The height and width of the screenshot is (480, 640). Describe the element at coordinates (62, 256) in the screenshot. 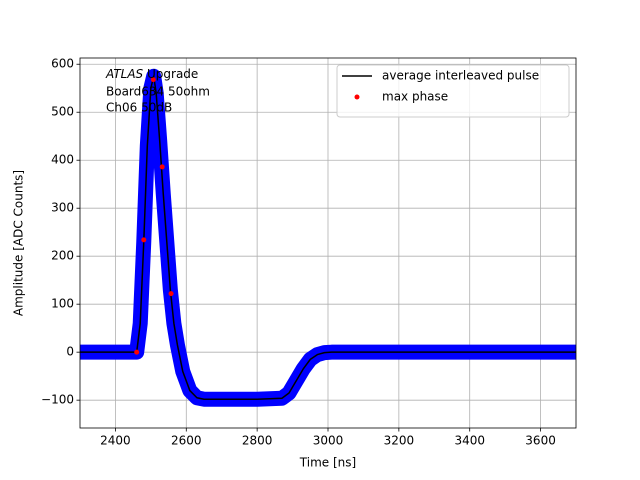

I see `y-tick-label: 200` at that location.